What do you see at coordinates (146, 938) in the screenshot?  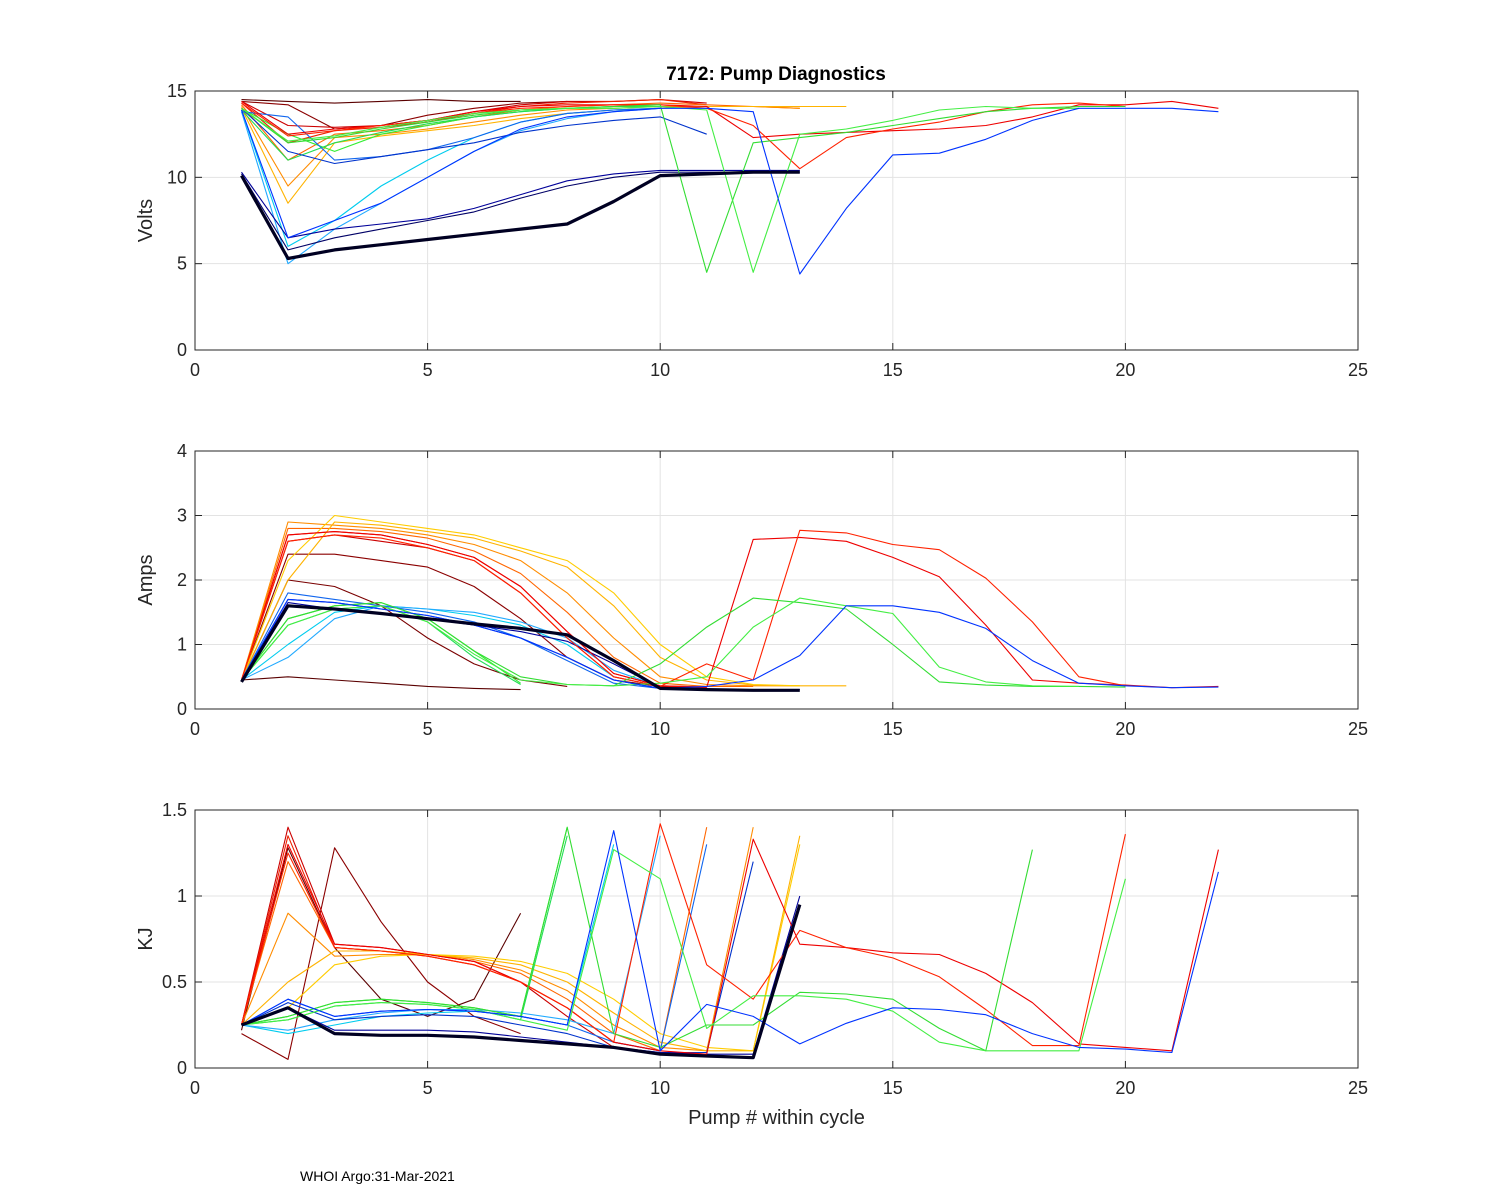 I see `y-axis-label: KJ` at bounding box center [146, 938].